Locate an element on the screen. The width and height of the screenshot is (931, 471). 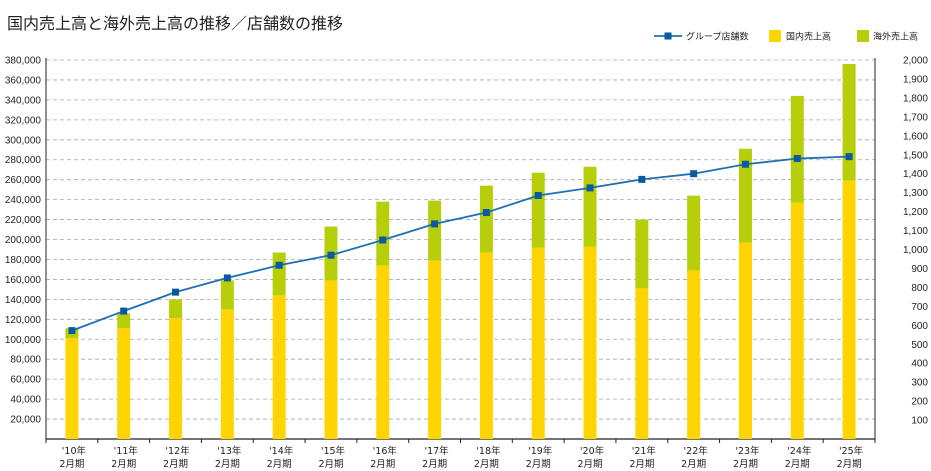
y-right-tick-label: 100 is located at coordinates (919, 421).